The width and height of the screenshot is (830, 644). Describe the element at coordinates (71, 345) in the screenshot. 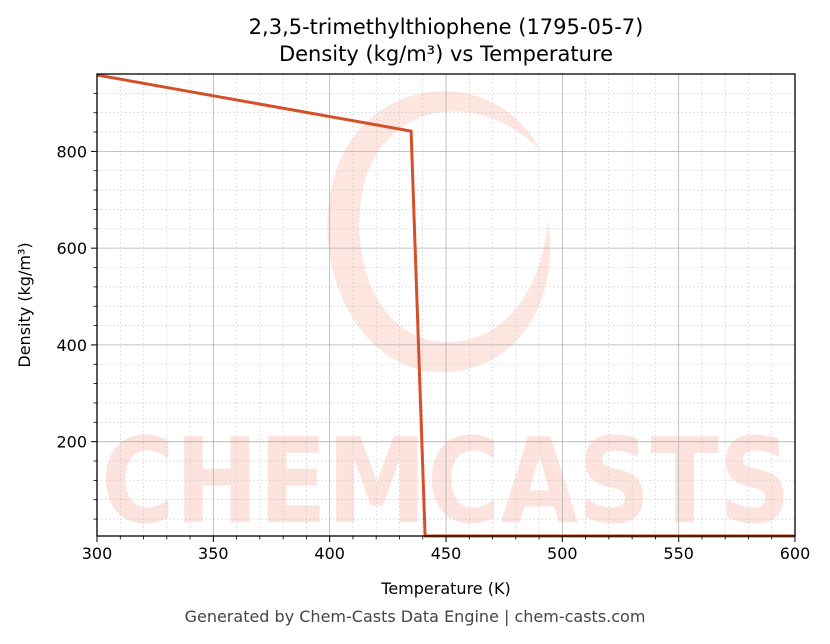

I see `y-tick-label: 400` at that location.